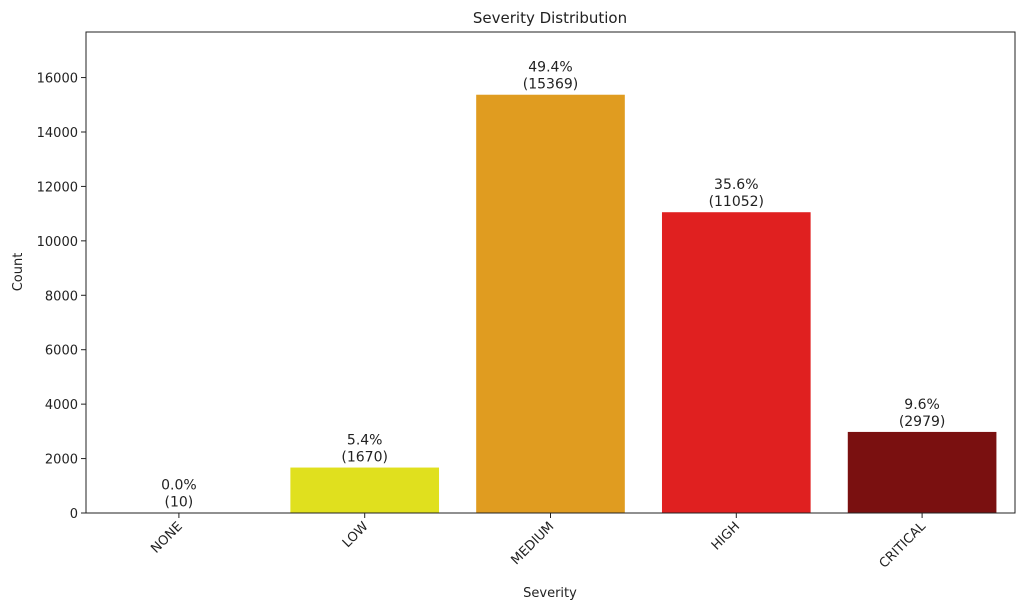 The height and width of the screenshot is (615, 1024). I want to click on y-axis-label: Count, so click(18, 272).